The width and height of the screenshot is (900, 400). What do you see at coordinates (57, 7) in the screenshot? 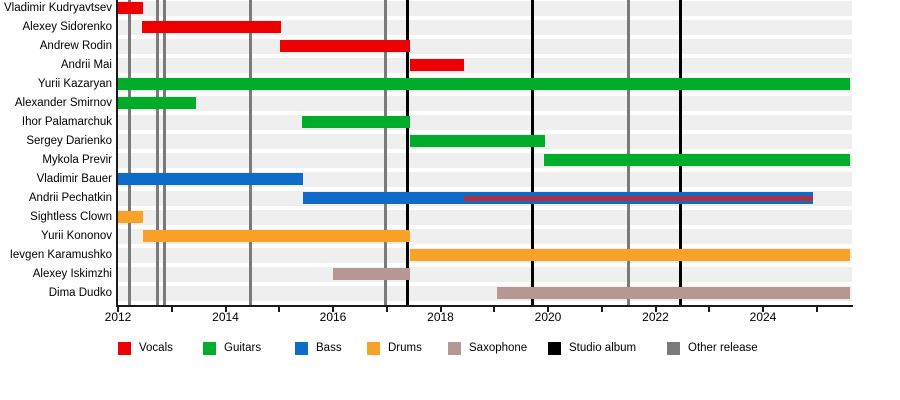
I see `member-label-vladimir-kudryavtsev: Vladimir Kudryavtsev` at bounding box center [57, 7].